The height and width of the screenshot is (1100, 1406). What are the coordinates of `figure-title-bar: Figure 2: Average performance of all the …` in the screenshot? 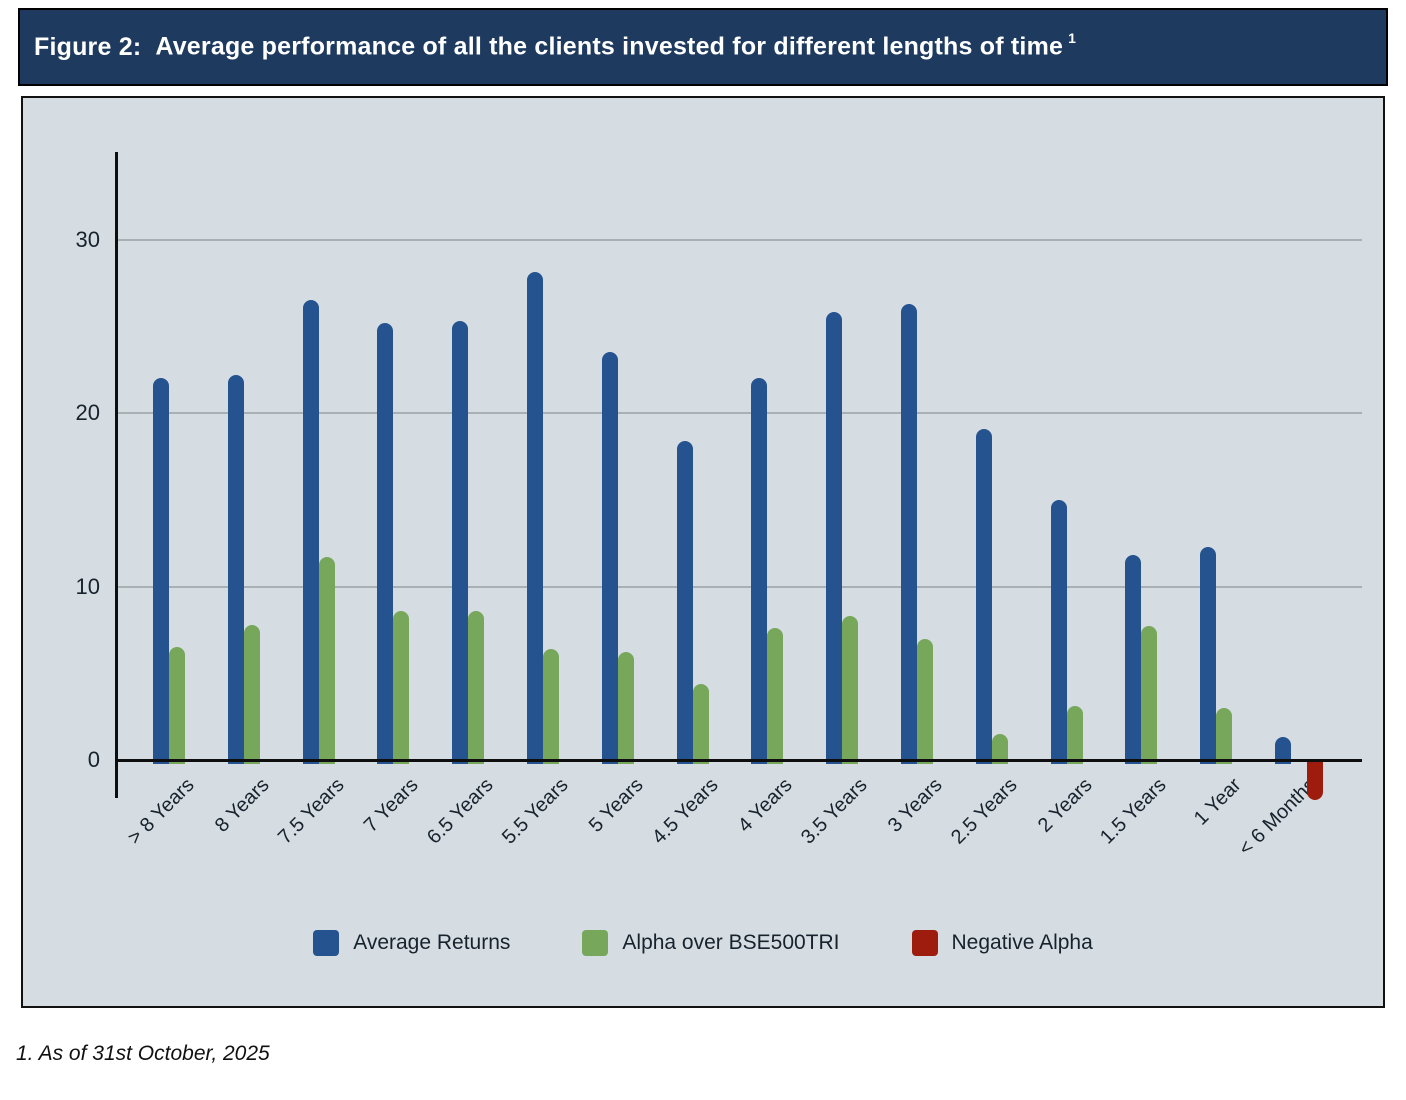 It's located at (703, 47).